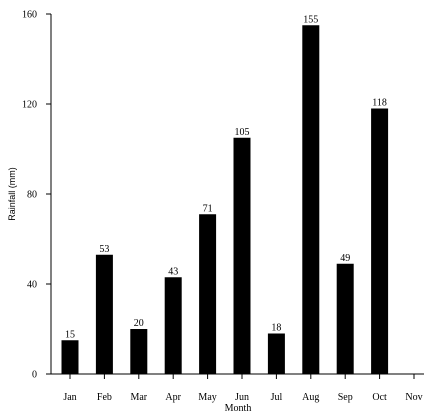  I want to click on y-tick-label: 160, so click(29, 15).